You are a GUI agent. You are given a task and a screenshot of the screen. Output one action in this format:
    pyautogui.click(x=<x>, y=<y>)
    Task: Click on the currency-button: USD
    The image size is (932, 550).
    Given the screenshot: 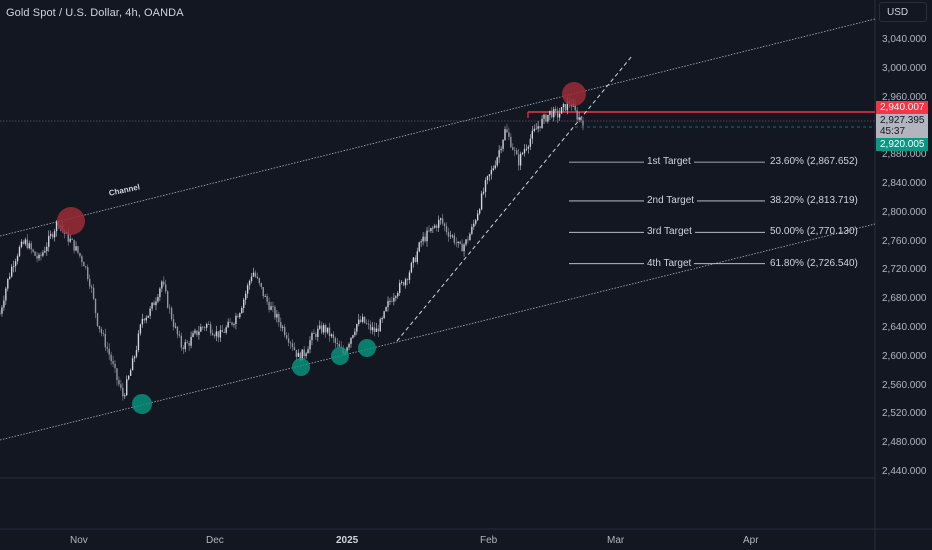 What is the action you would take?
    pyautogui.click(x=903, y=12)
    